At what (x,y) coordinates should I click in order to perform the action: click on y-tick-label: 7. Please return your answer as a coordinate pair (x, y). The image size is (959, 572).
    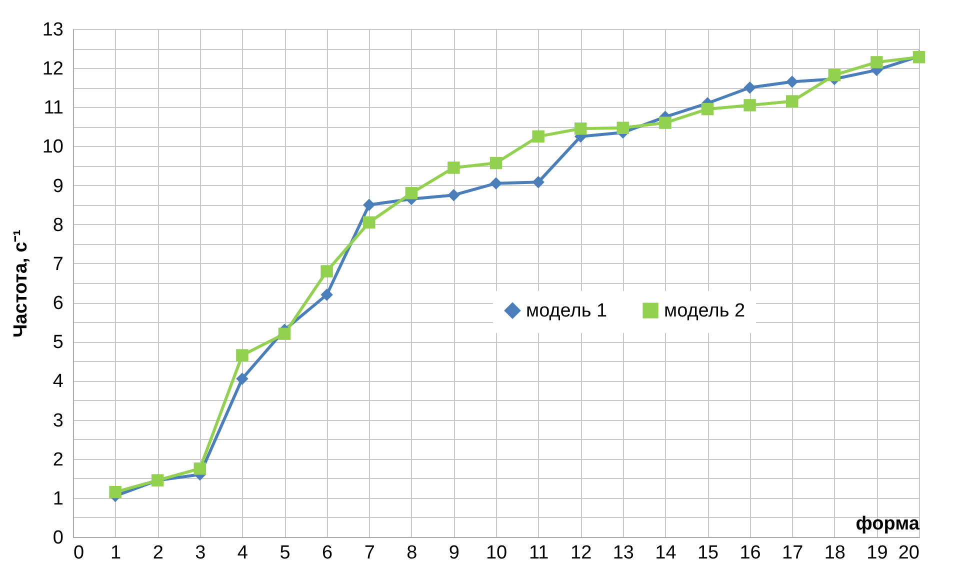
    Looking at the image, I should click on (58, 264).